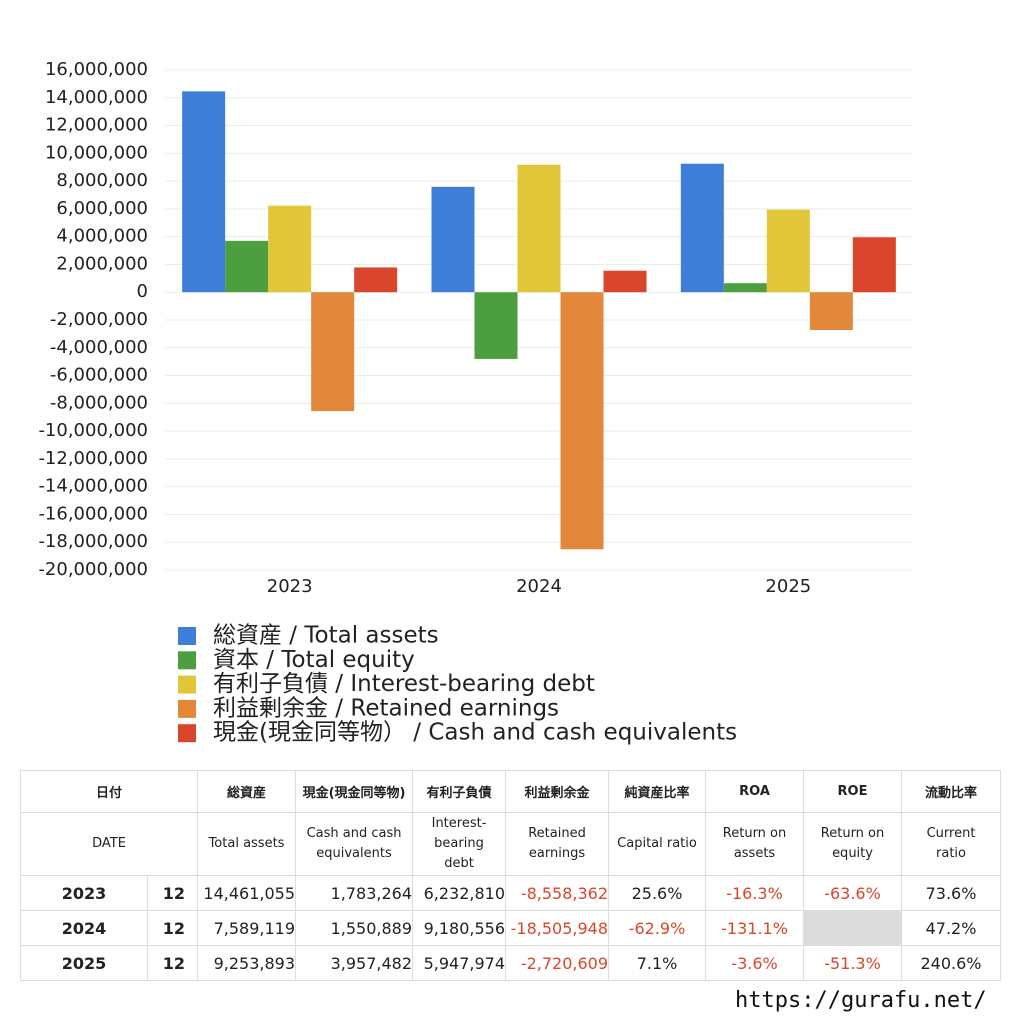 The height and width of the screenshot is (1024, 1024). What do you see at coordinates (853, 844) in the screenshot?
I see `header-cell: Return on equity` at bounding box center [853, 844].